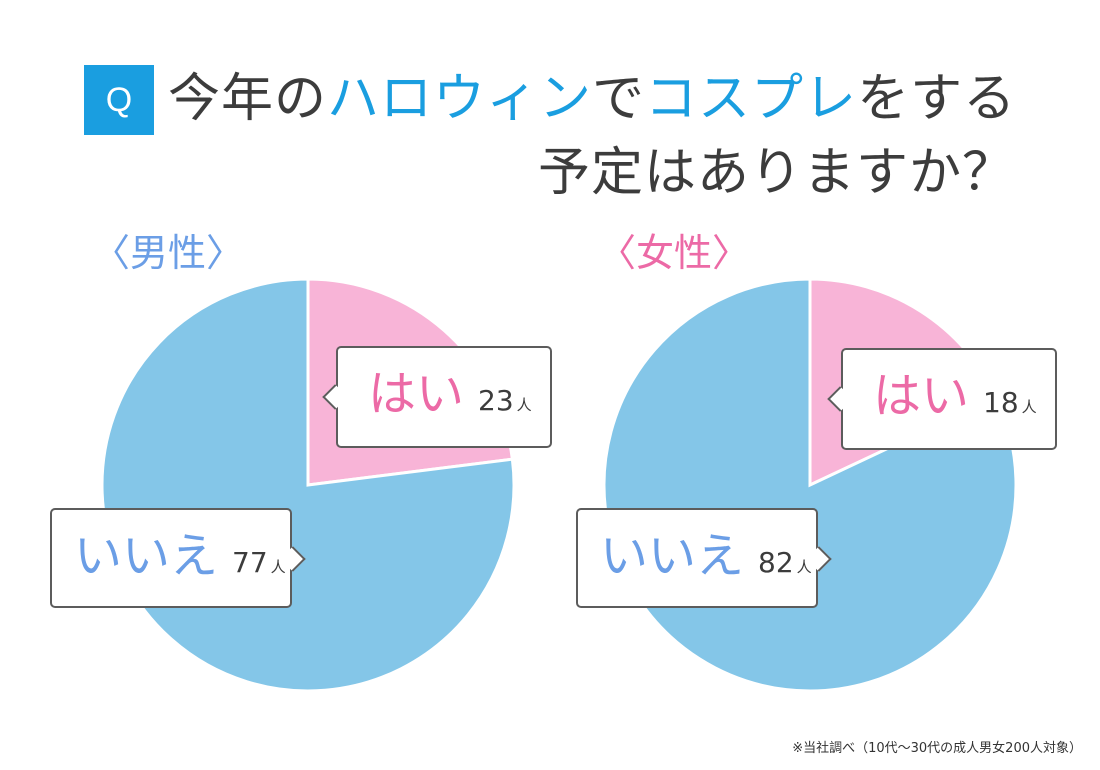  I want to click on male-no-callout: いいえ 77 人, so click(171, 558).